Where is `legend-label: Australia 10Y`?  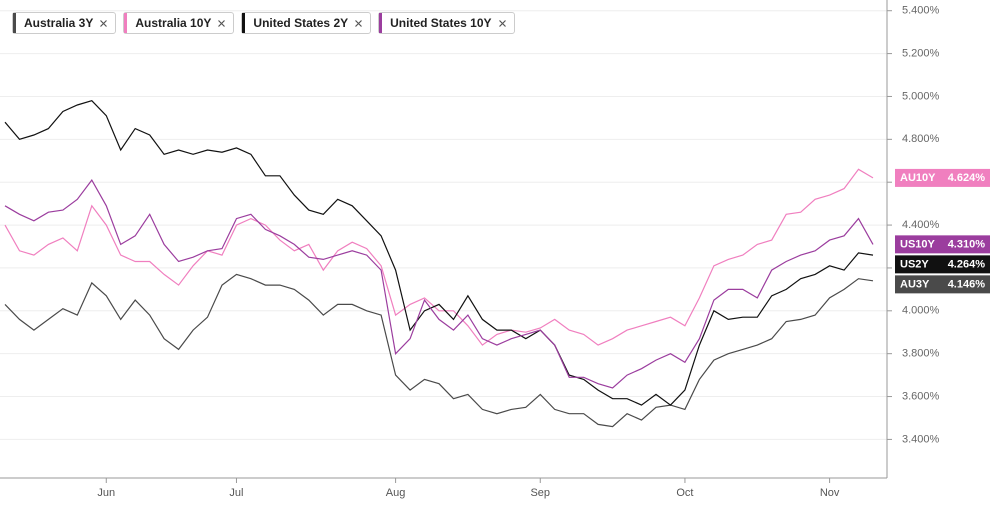
legend-label: Australia 10Y is located at coordinates (173, 23).